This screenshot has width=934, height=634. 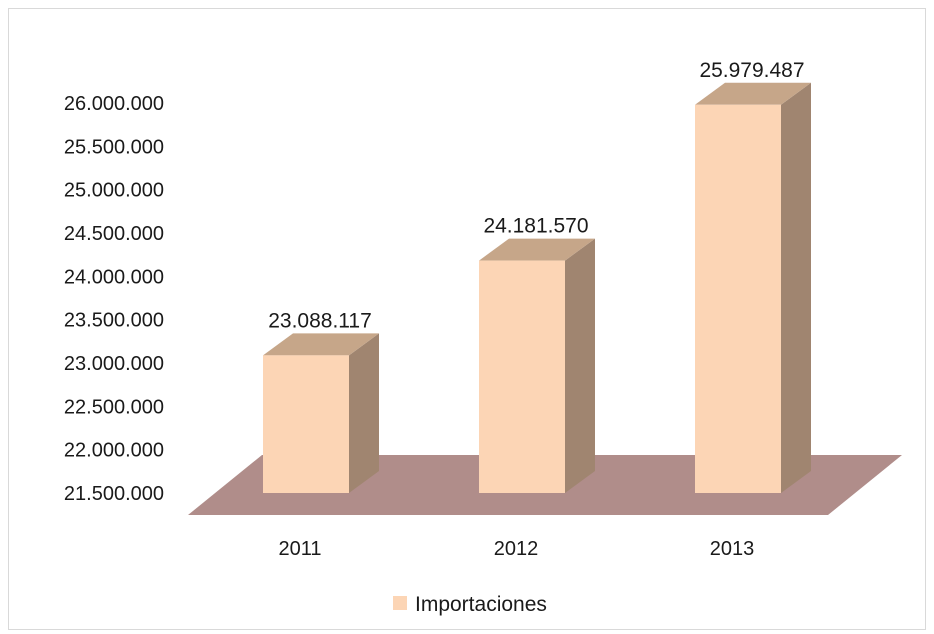 What do you see at coordinates (481, 604) in the screenshot?
I see `legend-label-importaciones: Importaciones` at bounding box center [481, 604].